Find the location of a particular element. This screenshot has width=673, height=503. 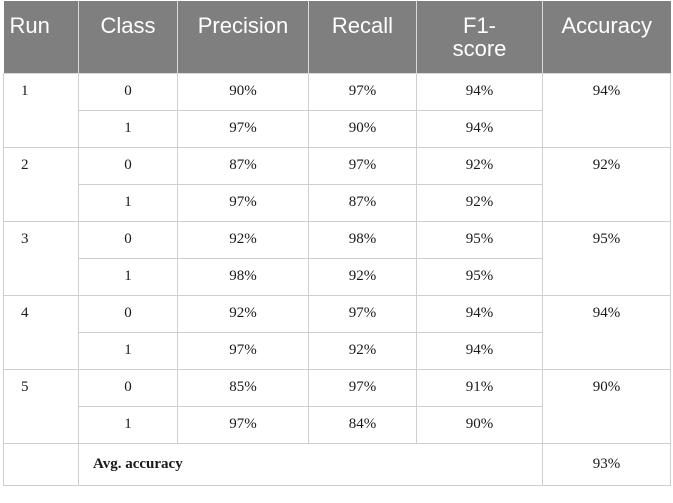

header-f1-line1: F1- is located at coordinates (479, 25).